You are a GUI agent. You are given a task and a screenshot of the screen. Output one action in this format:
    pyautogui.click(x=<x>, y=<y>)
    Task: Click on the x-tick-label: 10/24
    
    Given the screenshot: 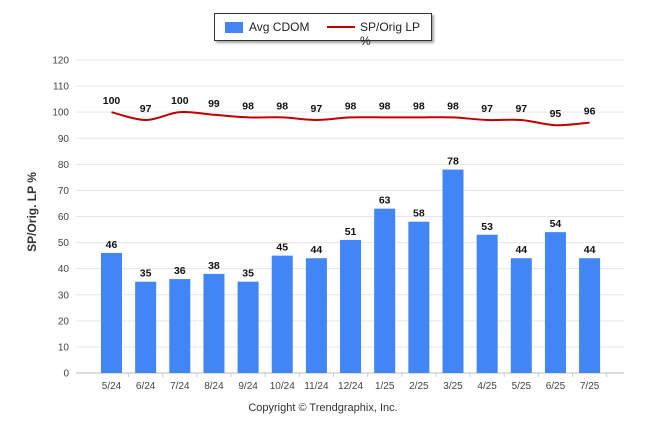 What is the action you would take?
    pyautogui.click(x=282, y=386)
    